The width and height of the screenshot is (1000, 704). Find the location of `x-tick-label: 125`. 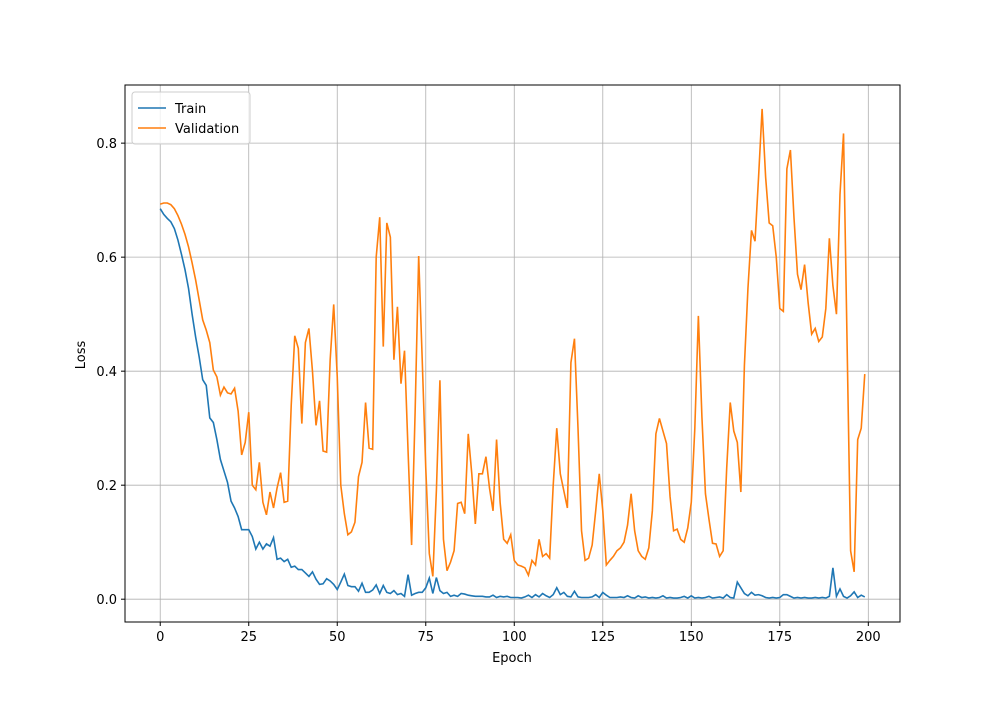

x-tick-label: 125 is located at coordinates (602, 637).